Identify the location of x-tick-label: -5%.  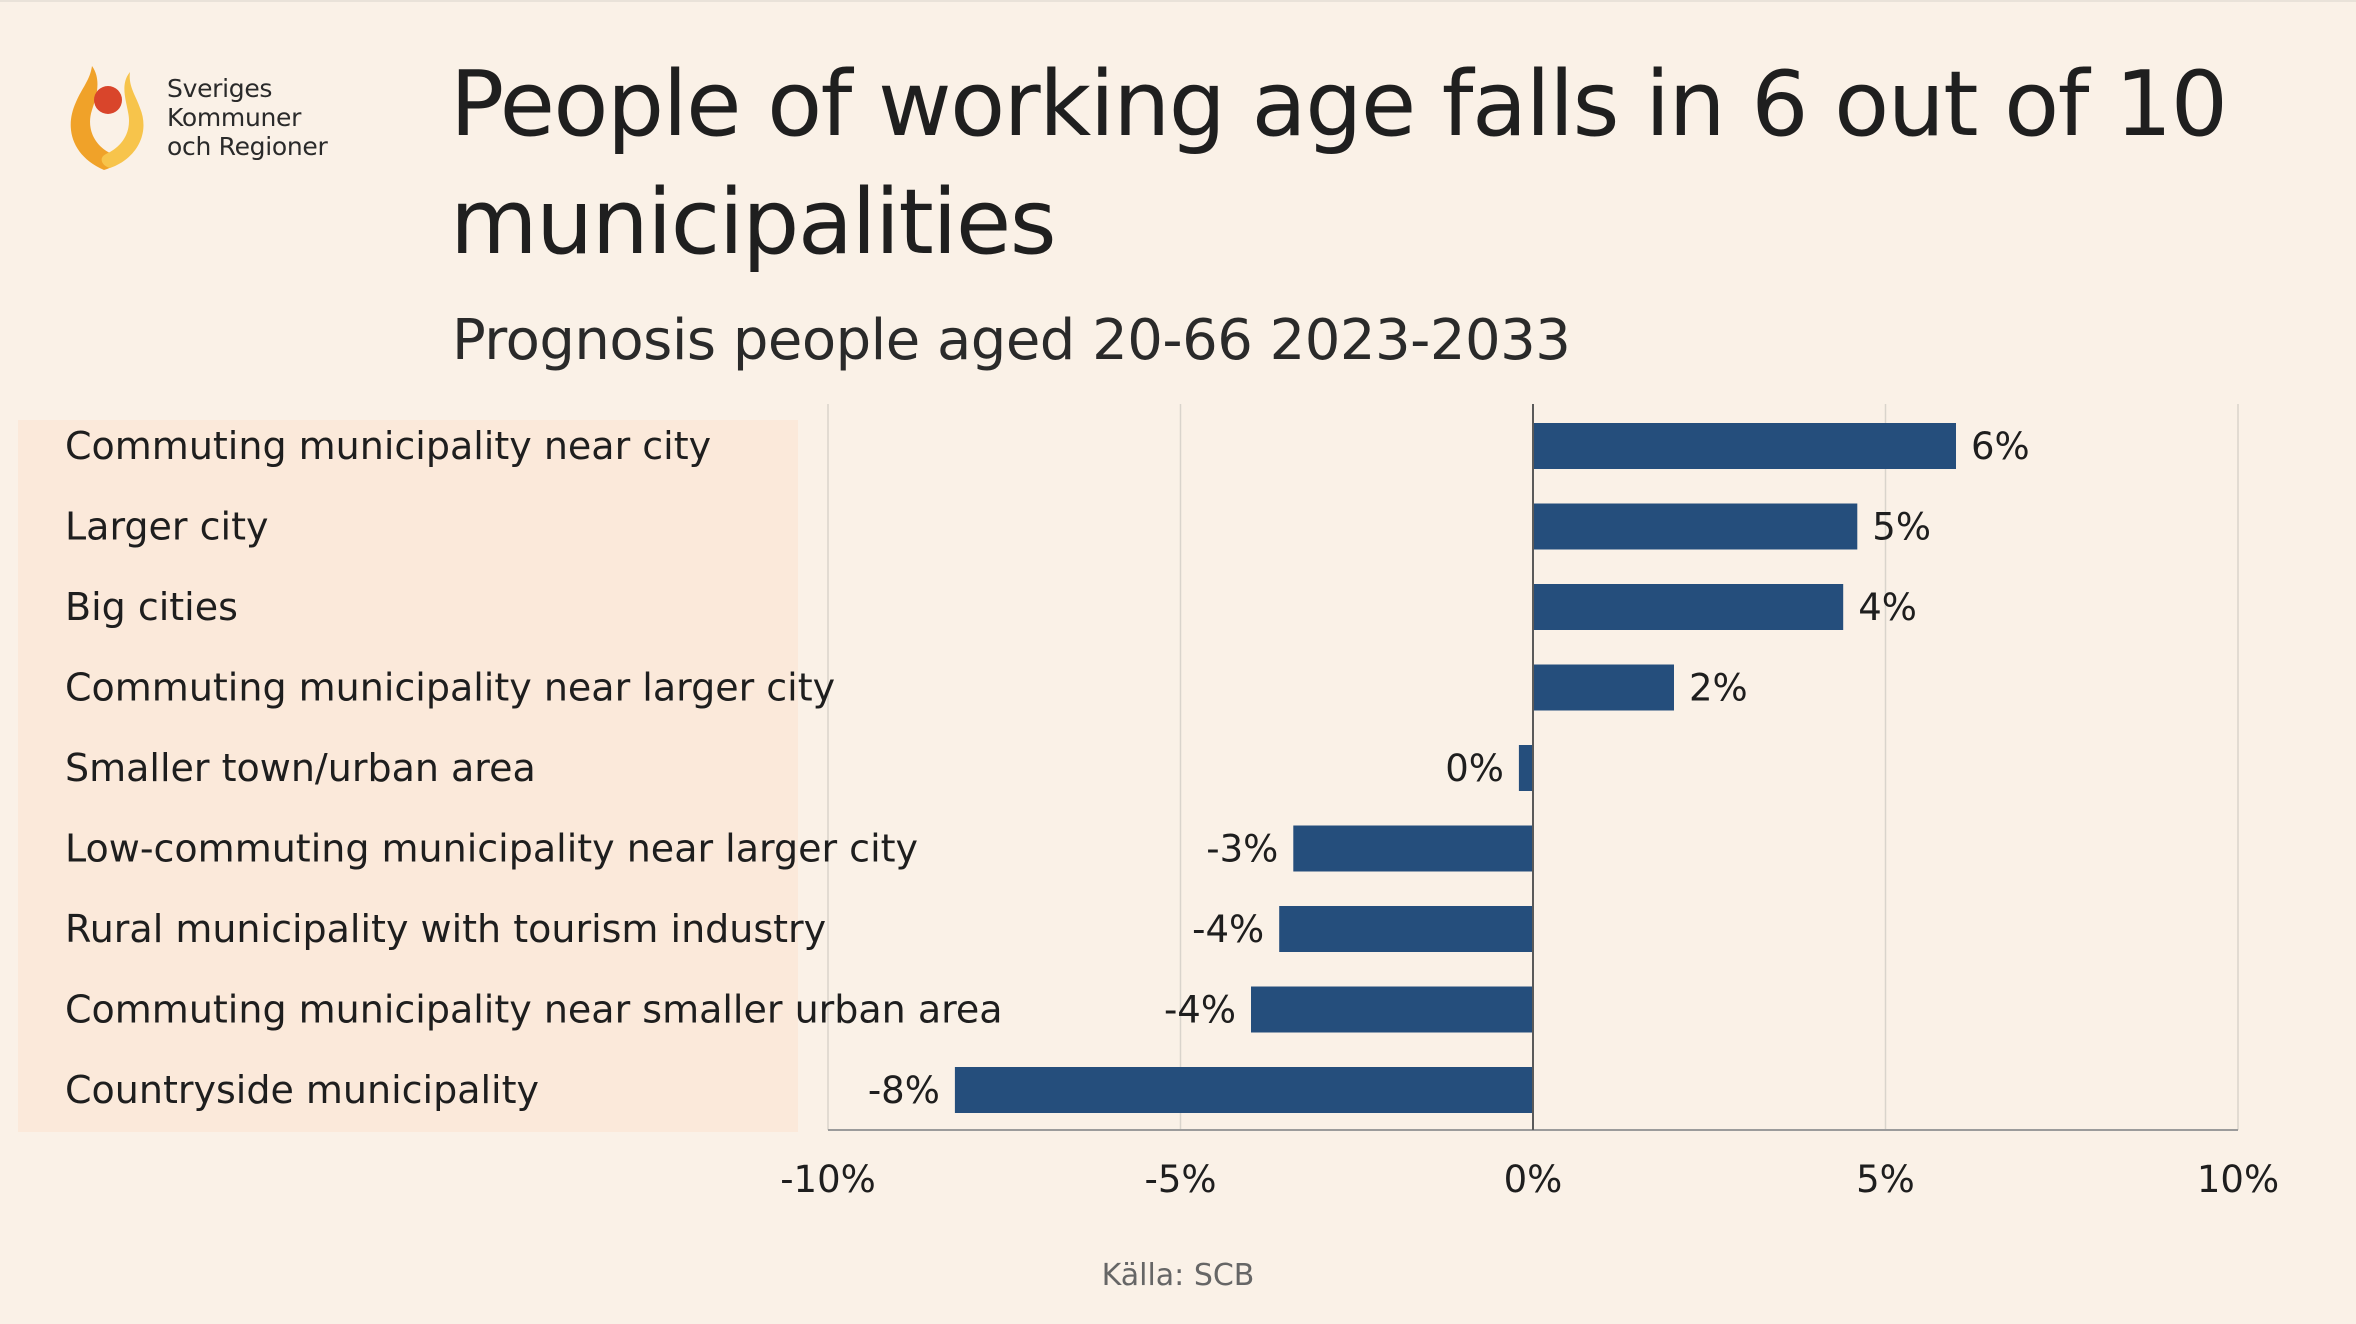
(1180, 1179).